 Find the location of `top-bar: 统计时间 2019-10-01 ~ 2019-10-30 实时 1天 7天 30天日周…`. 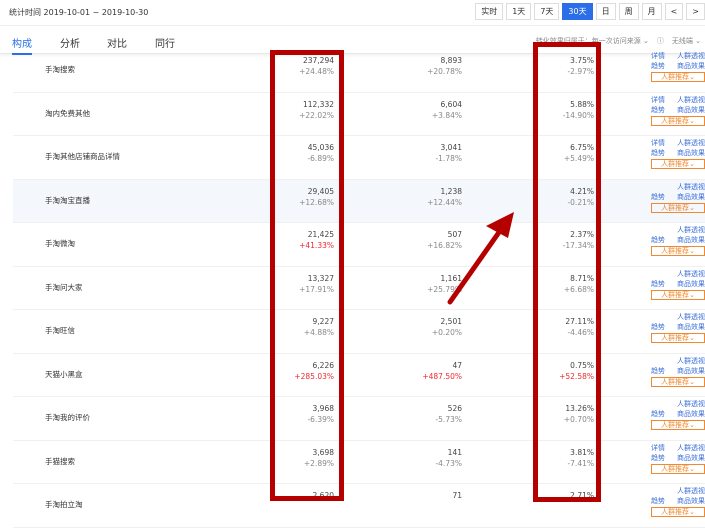

top-bar: 统计时间 2019-10-01 ~ 2019-10-30 实时 1天 7天 30天日周… is located at coordinates (352, 13).